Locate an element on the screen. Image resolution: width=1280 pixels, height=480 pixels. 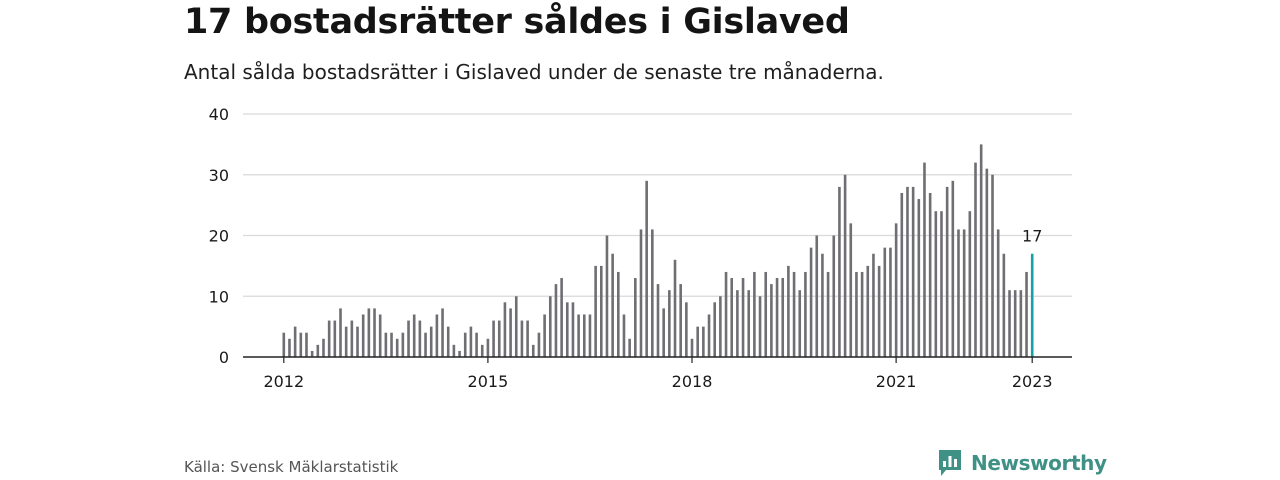
y-tick-label: 0 is located at coordinates (224, 357).